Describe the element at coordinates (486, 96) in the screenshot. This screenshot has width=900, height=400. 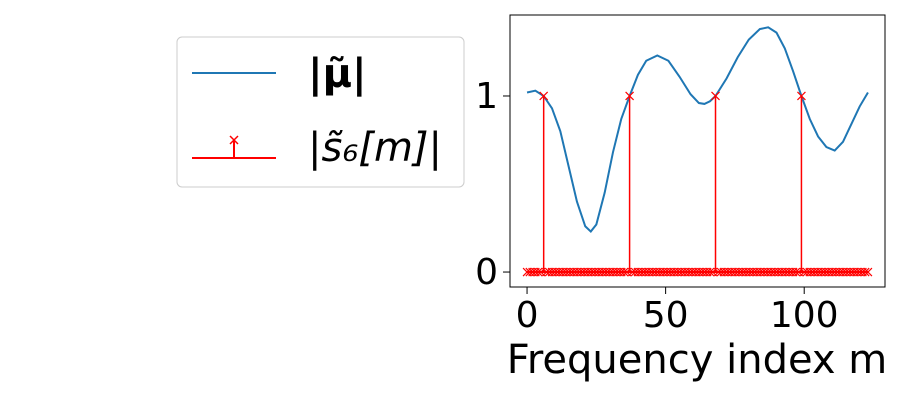
I see `y-tick-label: 1` at that location.